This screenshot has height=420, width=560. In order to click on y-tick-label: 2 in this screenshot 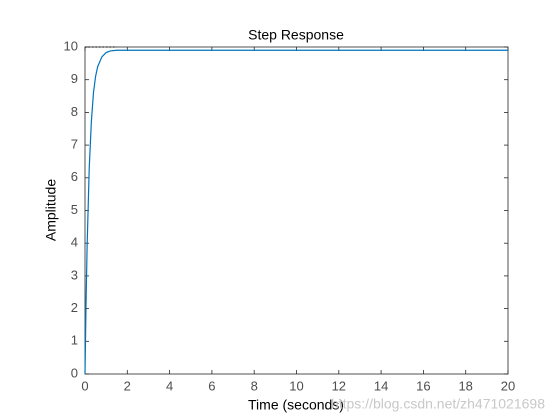, I will do `click(74, 307)`.